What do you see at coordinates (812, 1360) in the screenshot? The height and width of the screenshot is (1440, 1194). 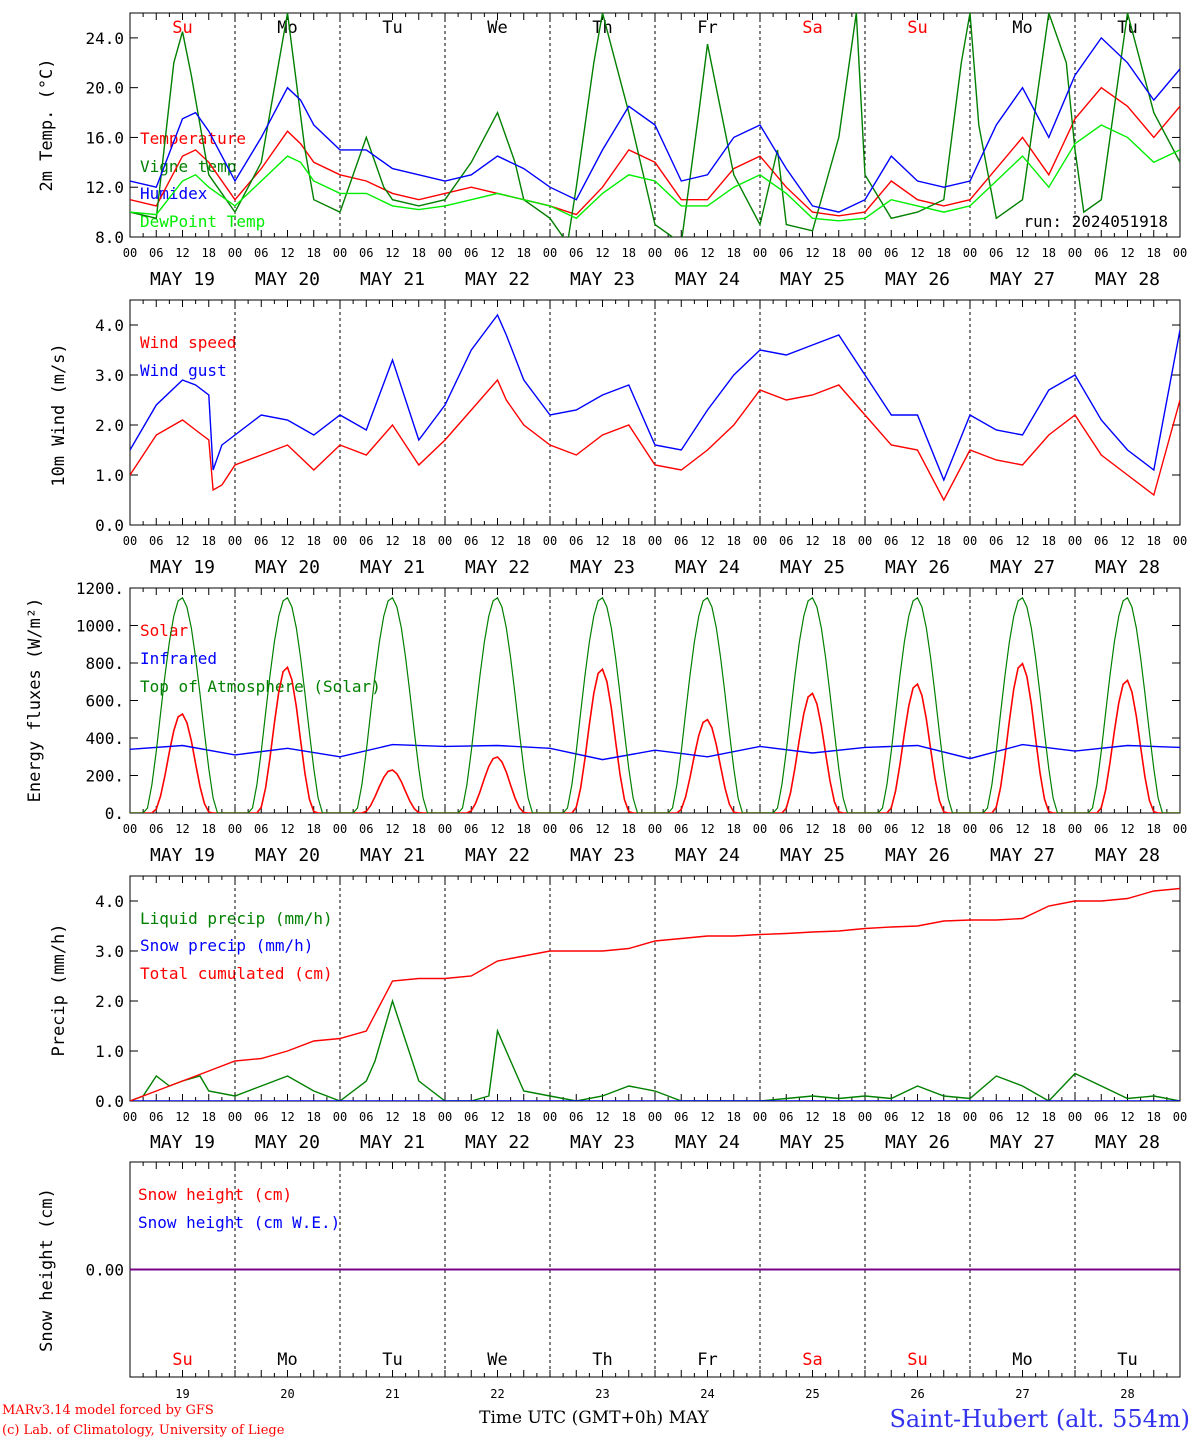 I see `day-name: Sa` at bounding box center [812, 1360].